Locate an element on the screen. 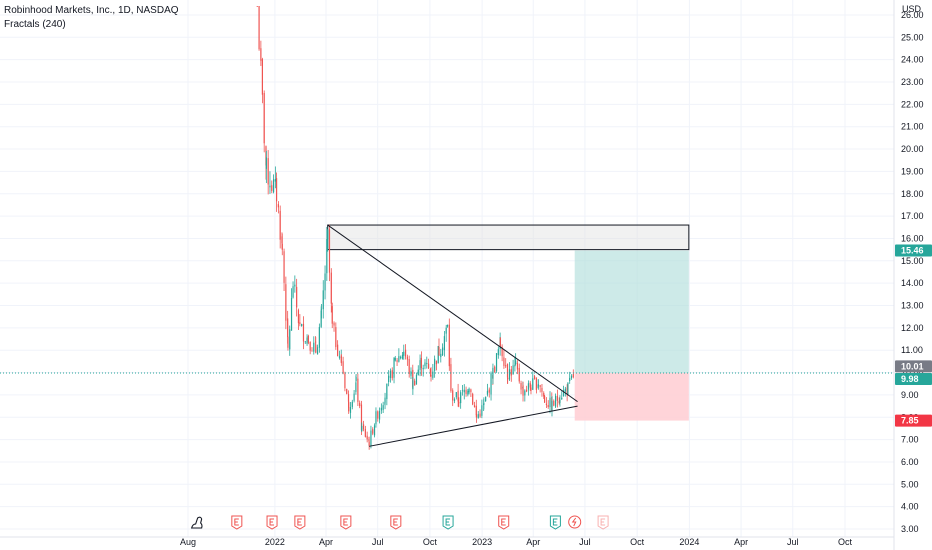 This screenshot has width=932, height=550. y-tick-label: 24.00 is located at coordinates (912, 60).